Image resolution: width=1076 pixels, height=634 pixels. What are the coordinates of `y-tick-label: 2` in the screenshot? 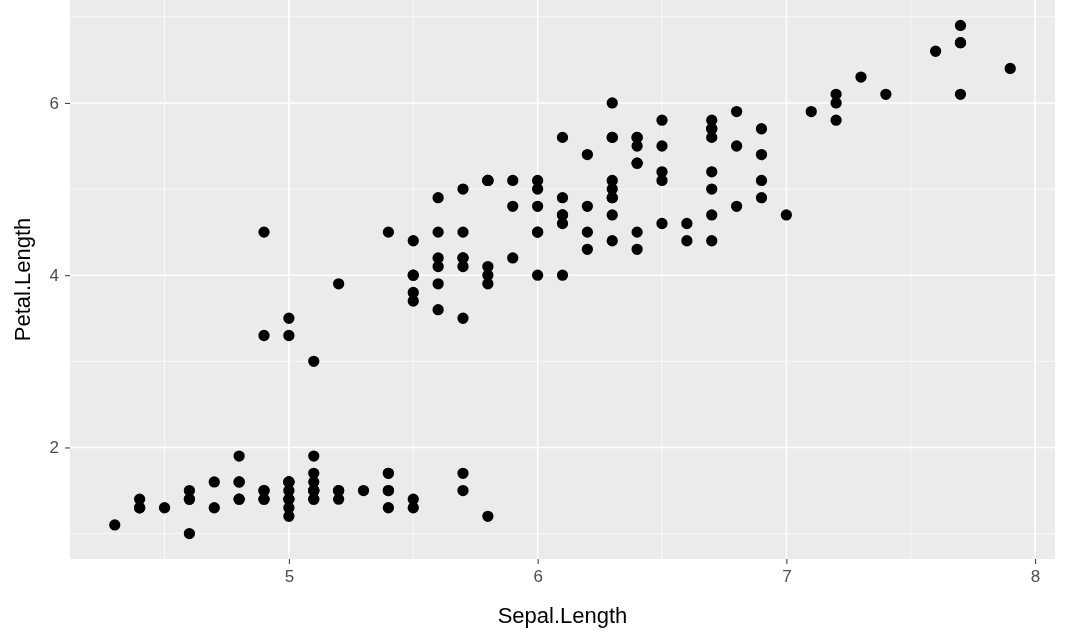 It's located at (54, 448).